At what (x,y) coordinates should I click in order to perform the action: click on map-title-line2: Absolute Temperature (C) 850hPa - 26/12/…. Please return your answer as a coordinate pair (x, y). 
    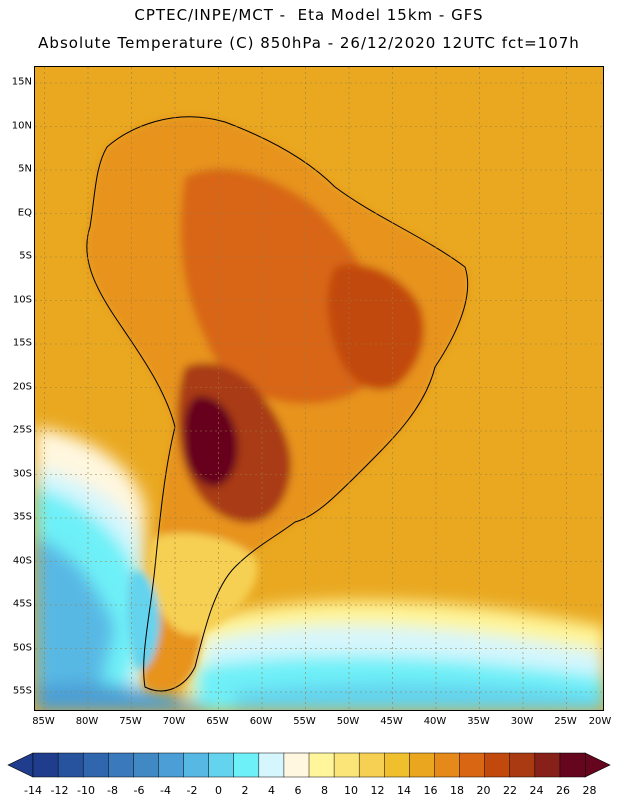
    Looking at the image, I should click on (309, 43).